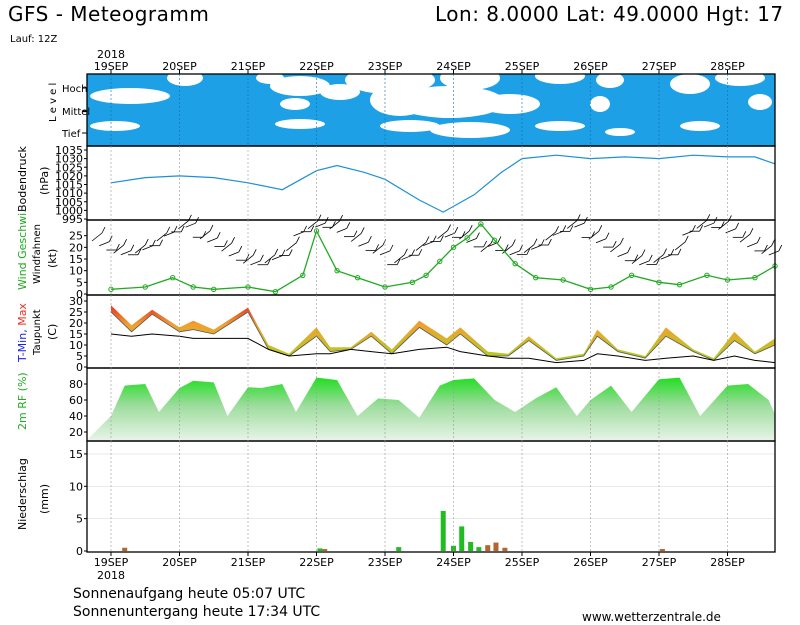  Describe the element at coordinates (74, 89) in the screenshot. I see `cloud-level-label: Hoch` at that location.